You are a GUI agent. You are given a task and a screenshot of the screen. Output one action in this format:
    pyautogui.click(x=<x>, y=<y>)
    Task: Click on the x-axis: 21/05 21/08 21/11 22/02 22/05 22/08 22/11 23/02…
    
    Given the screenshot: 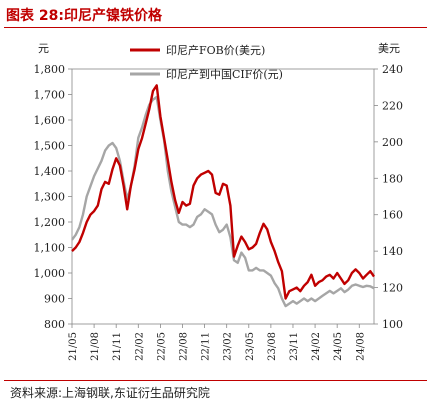 What is the action you would take?
    pyautogui.click(x=217, y=342)
    